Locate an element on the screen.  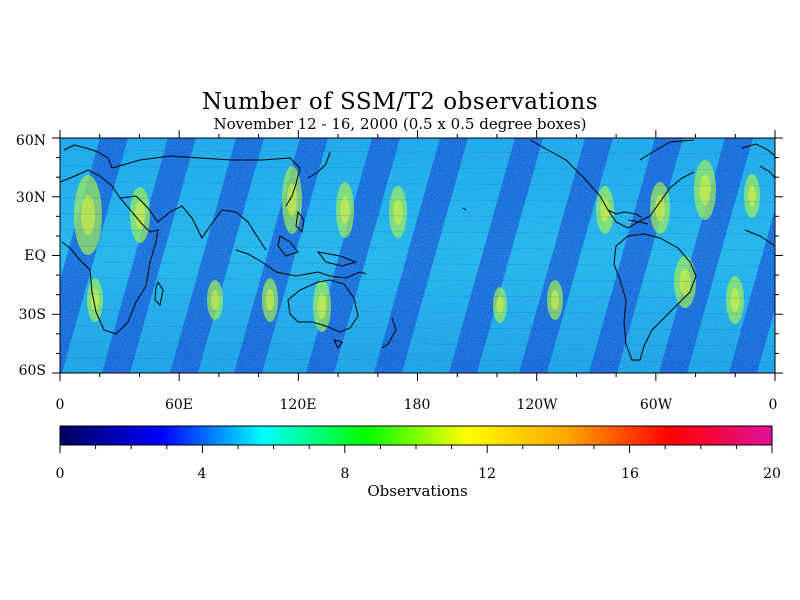
lat-label-60n: 60N is located at coordinates (30, 141).